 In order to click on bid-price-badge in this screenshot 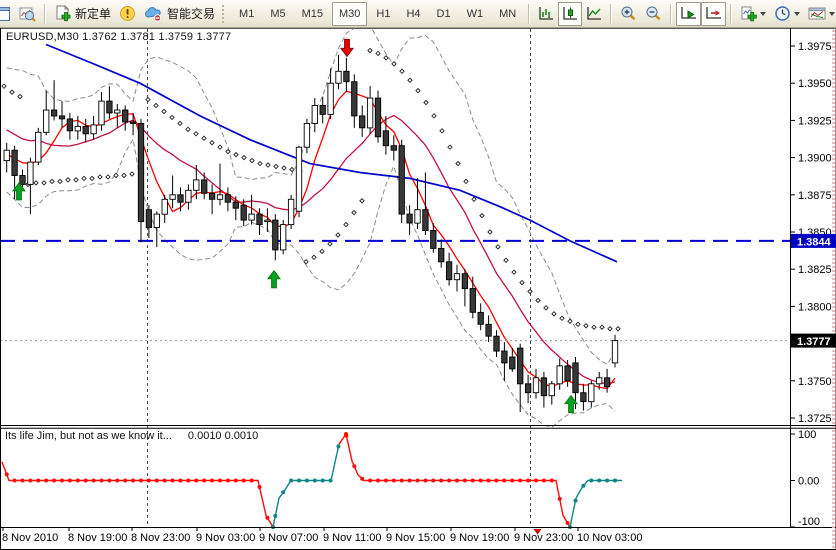, I will do `click(813, 240)`.